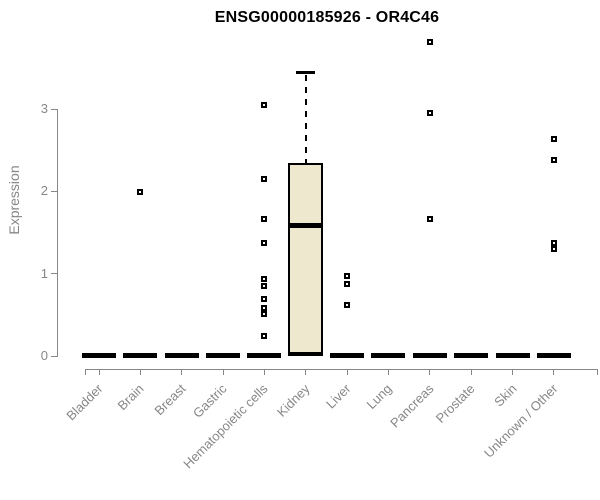 The width and height of the screenshot is (600, 500). Describe the element at coordinates (14, 200) in the screenshot. I see `y-axis-label: Expression` at that location.